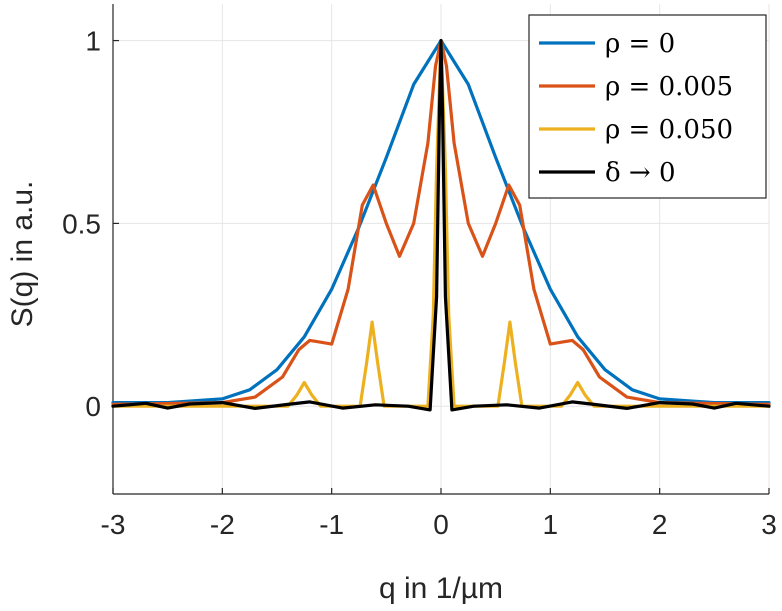 Image resolution: width=782 pixels, height=611 pixels. Describe the element at coordinates (660, 524) in the screenshot. I see `x-tick-label: 2` at that location.